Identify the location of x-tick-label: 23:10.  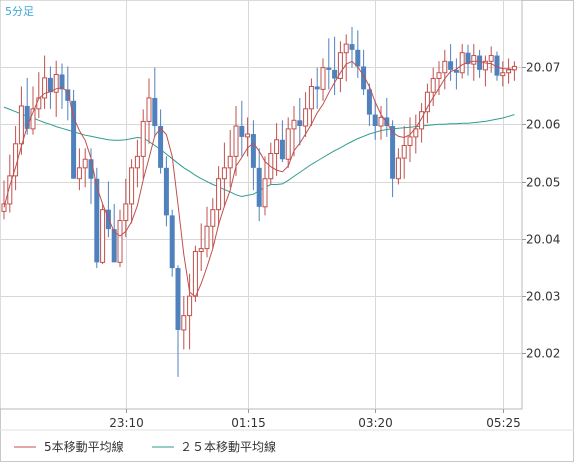
(126, 423).